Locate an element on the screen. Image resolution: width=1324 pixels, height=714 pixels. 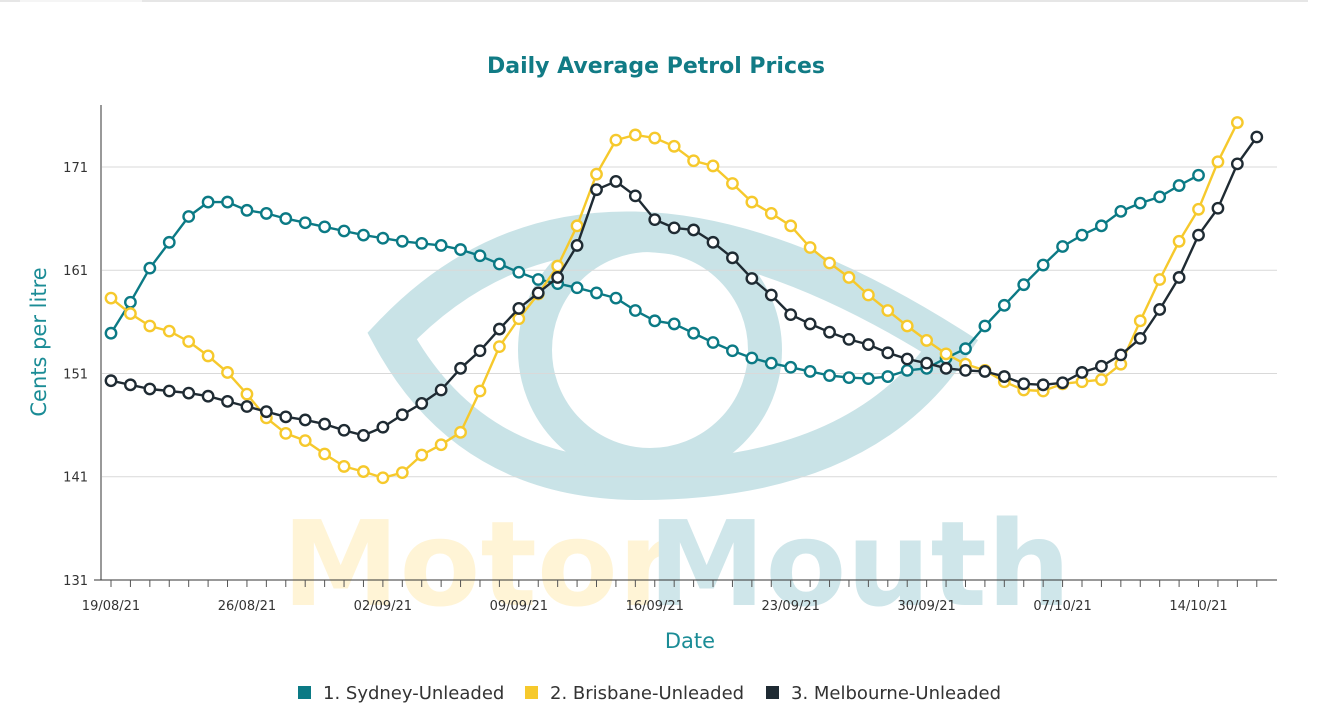
legend-item-melbourne: 3. Melbourne-Unleaded is located at coordinates (883, 693).